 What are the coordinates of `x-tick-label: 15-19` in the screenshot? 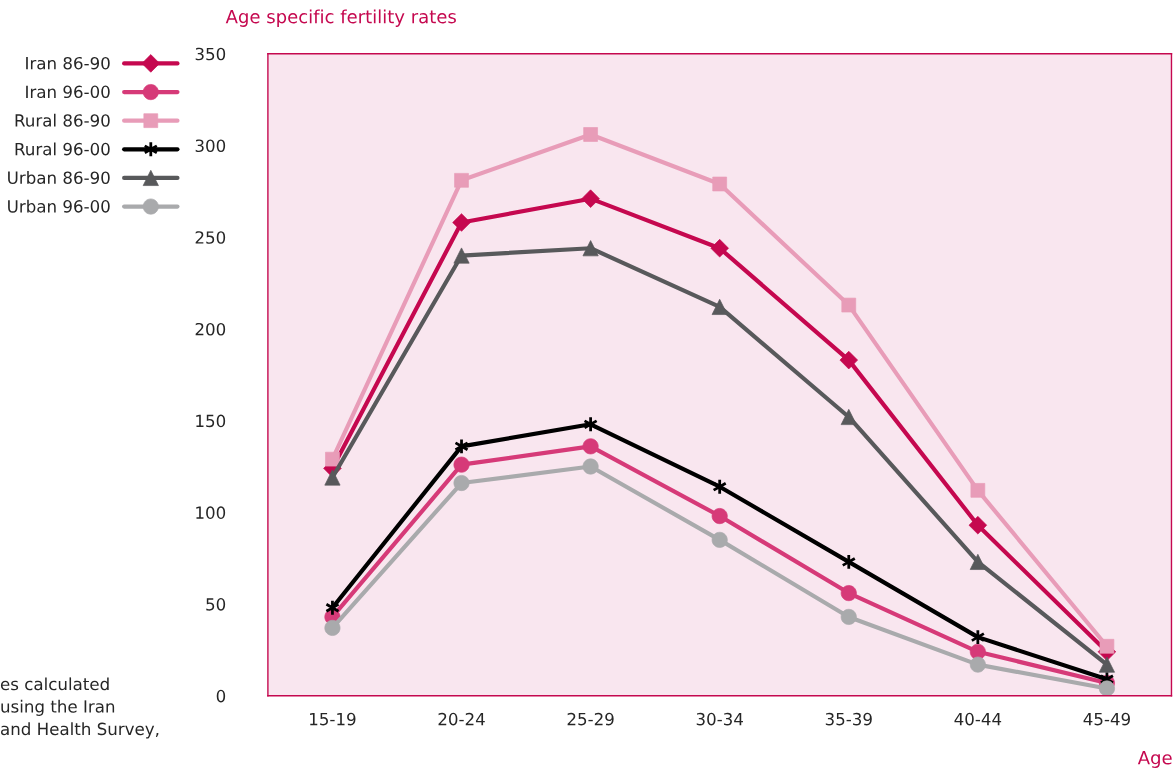 It's located at (333, 719).